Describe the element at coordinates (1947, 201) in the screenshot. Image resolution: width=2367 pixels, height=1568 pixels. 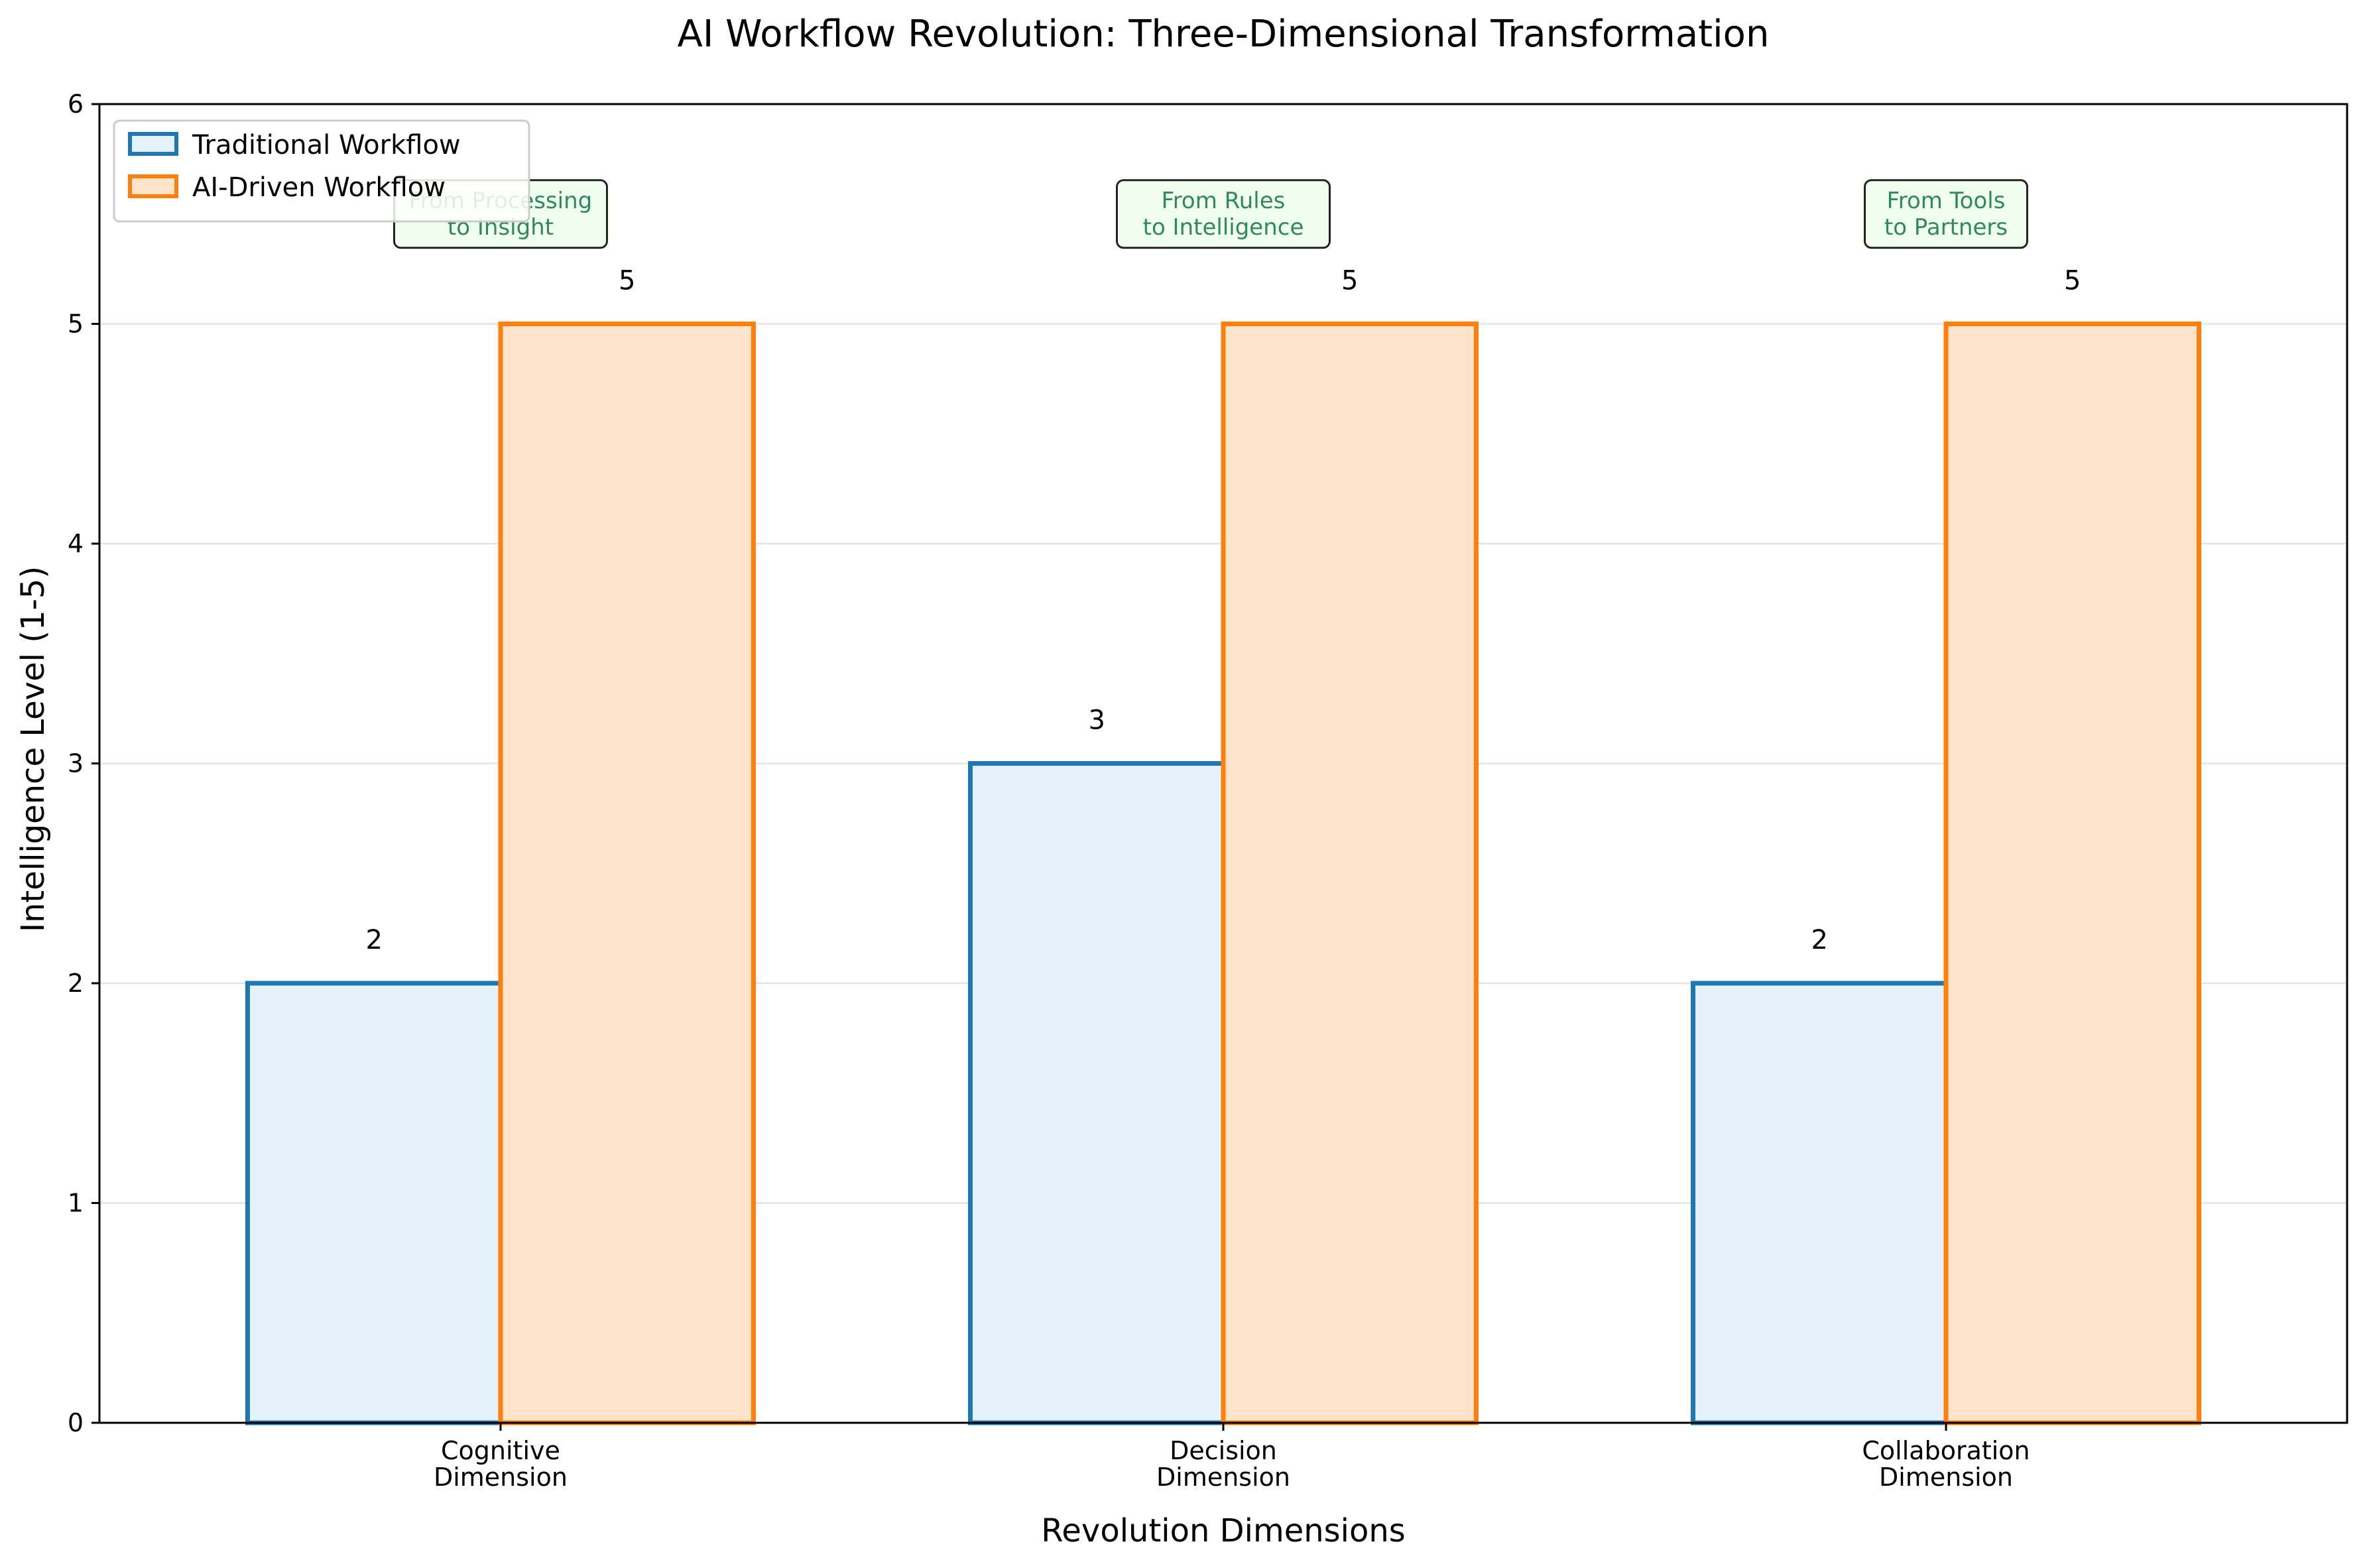
I see `annotation-text: From Tools` at that location.